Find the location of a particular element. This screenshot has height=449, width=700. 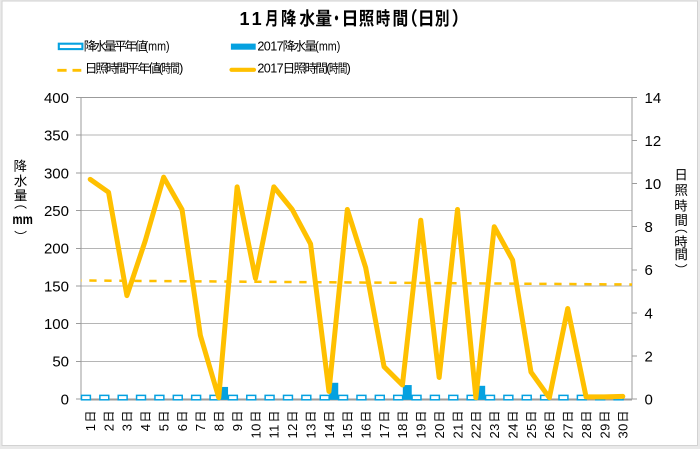

svg-text: 5 is located at coordinates (163, 428).